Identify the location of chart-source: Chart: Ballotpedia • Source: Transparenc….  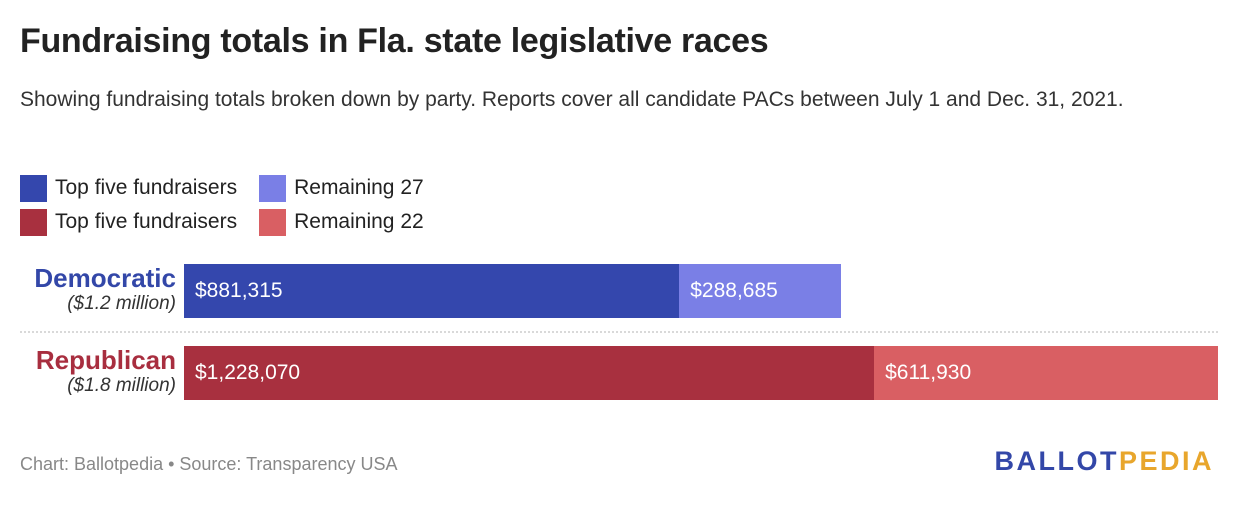
(209, 464).